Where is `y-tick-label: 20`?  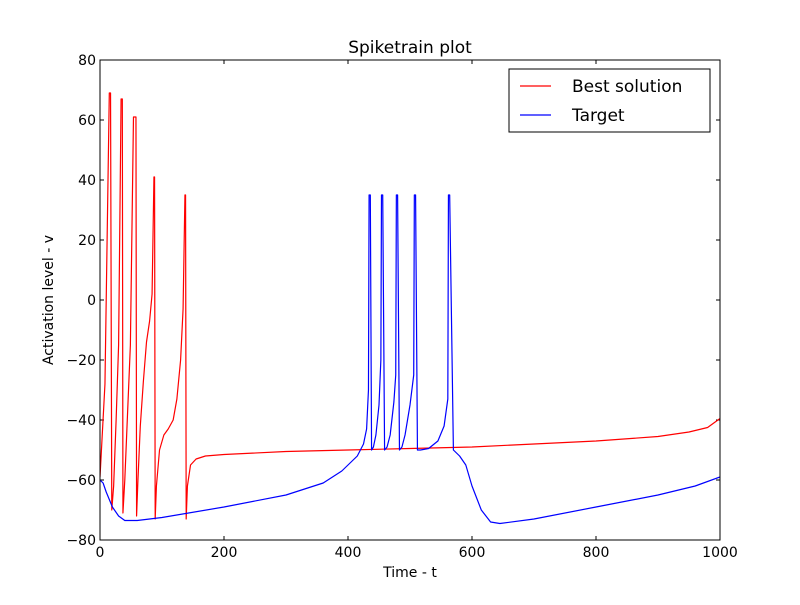
y-tick-label: 20 is located at coordinates (87, 241).